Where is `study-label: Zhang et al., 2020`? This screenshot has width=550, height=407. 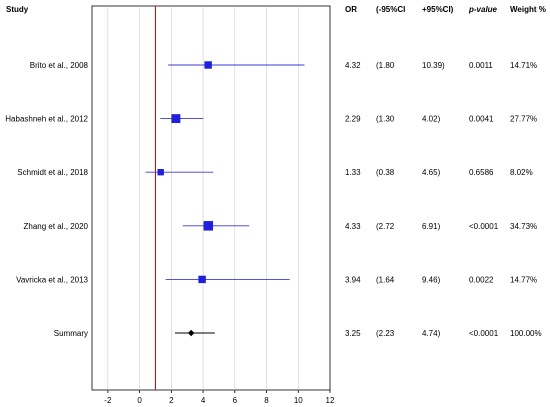
study-label: Zhang et al., 2020 is located at coordinates (56, 226).